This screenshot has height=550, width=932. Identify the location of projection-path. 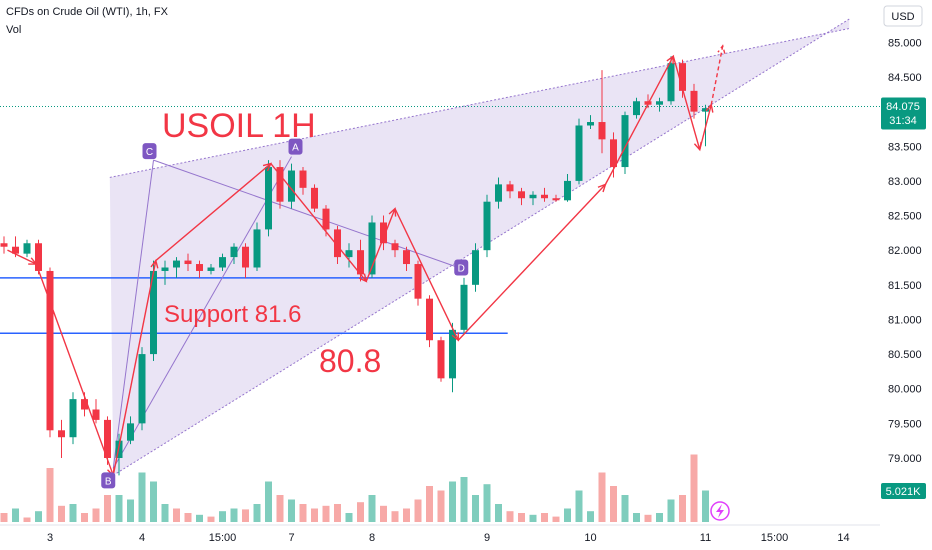
(717, 75).